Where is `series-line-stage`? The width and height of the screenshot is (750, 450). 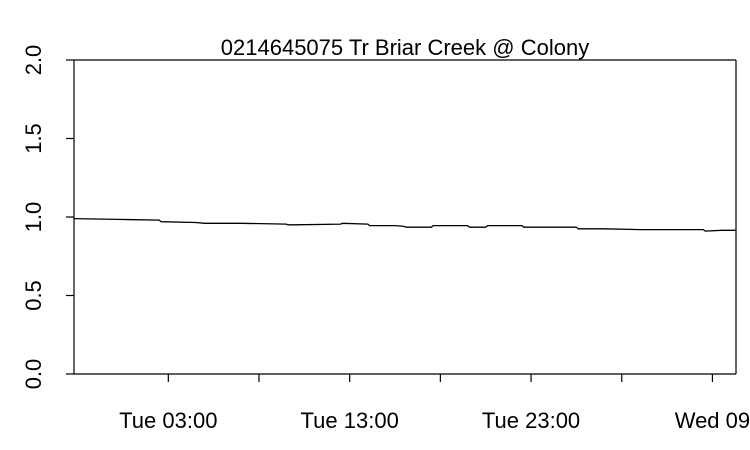 series-line-stage is located at coordinates (404, 224).